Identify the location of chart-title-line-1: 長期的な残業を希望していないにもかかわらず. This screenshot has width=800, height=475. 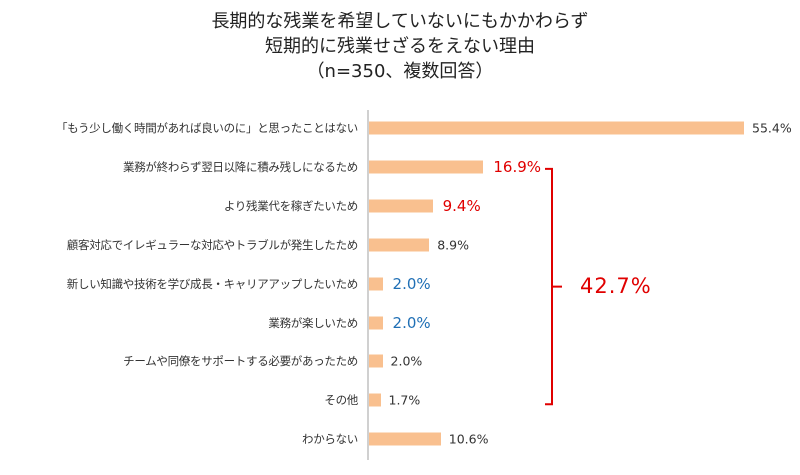
(400, 21).